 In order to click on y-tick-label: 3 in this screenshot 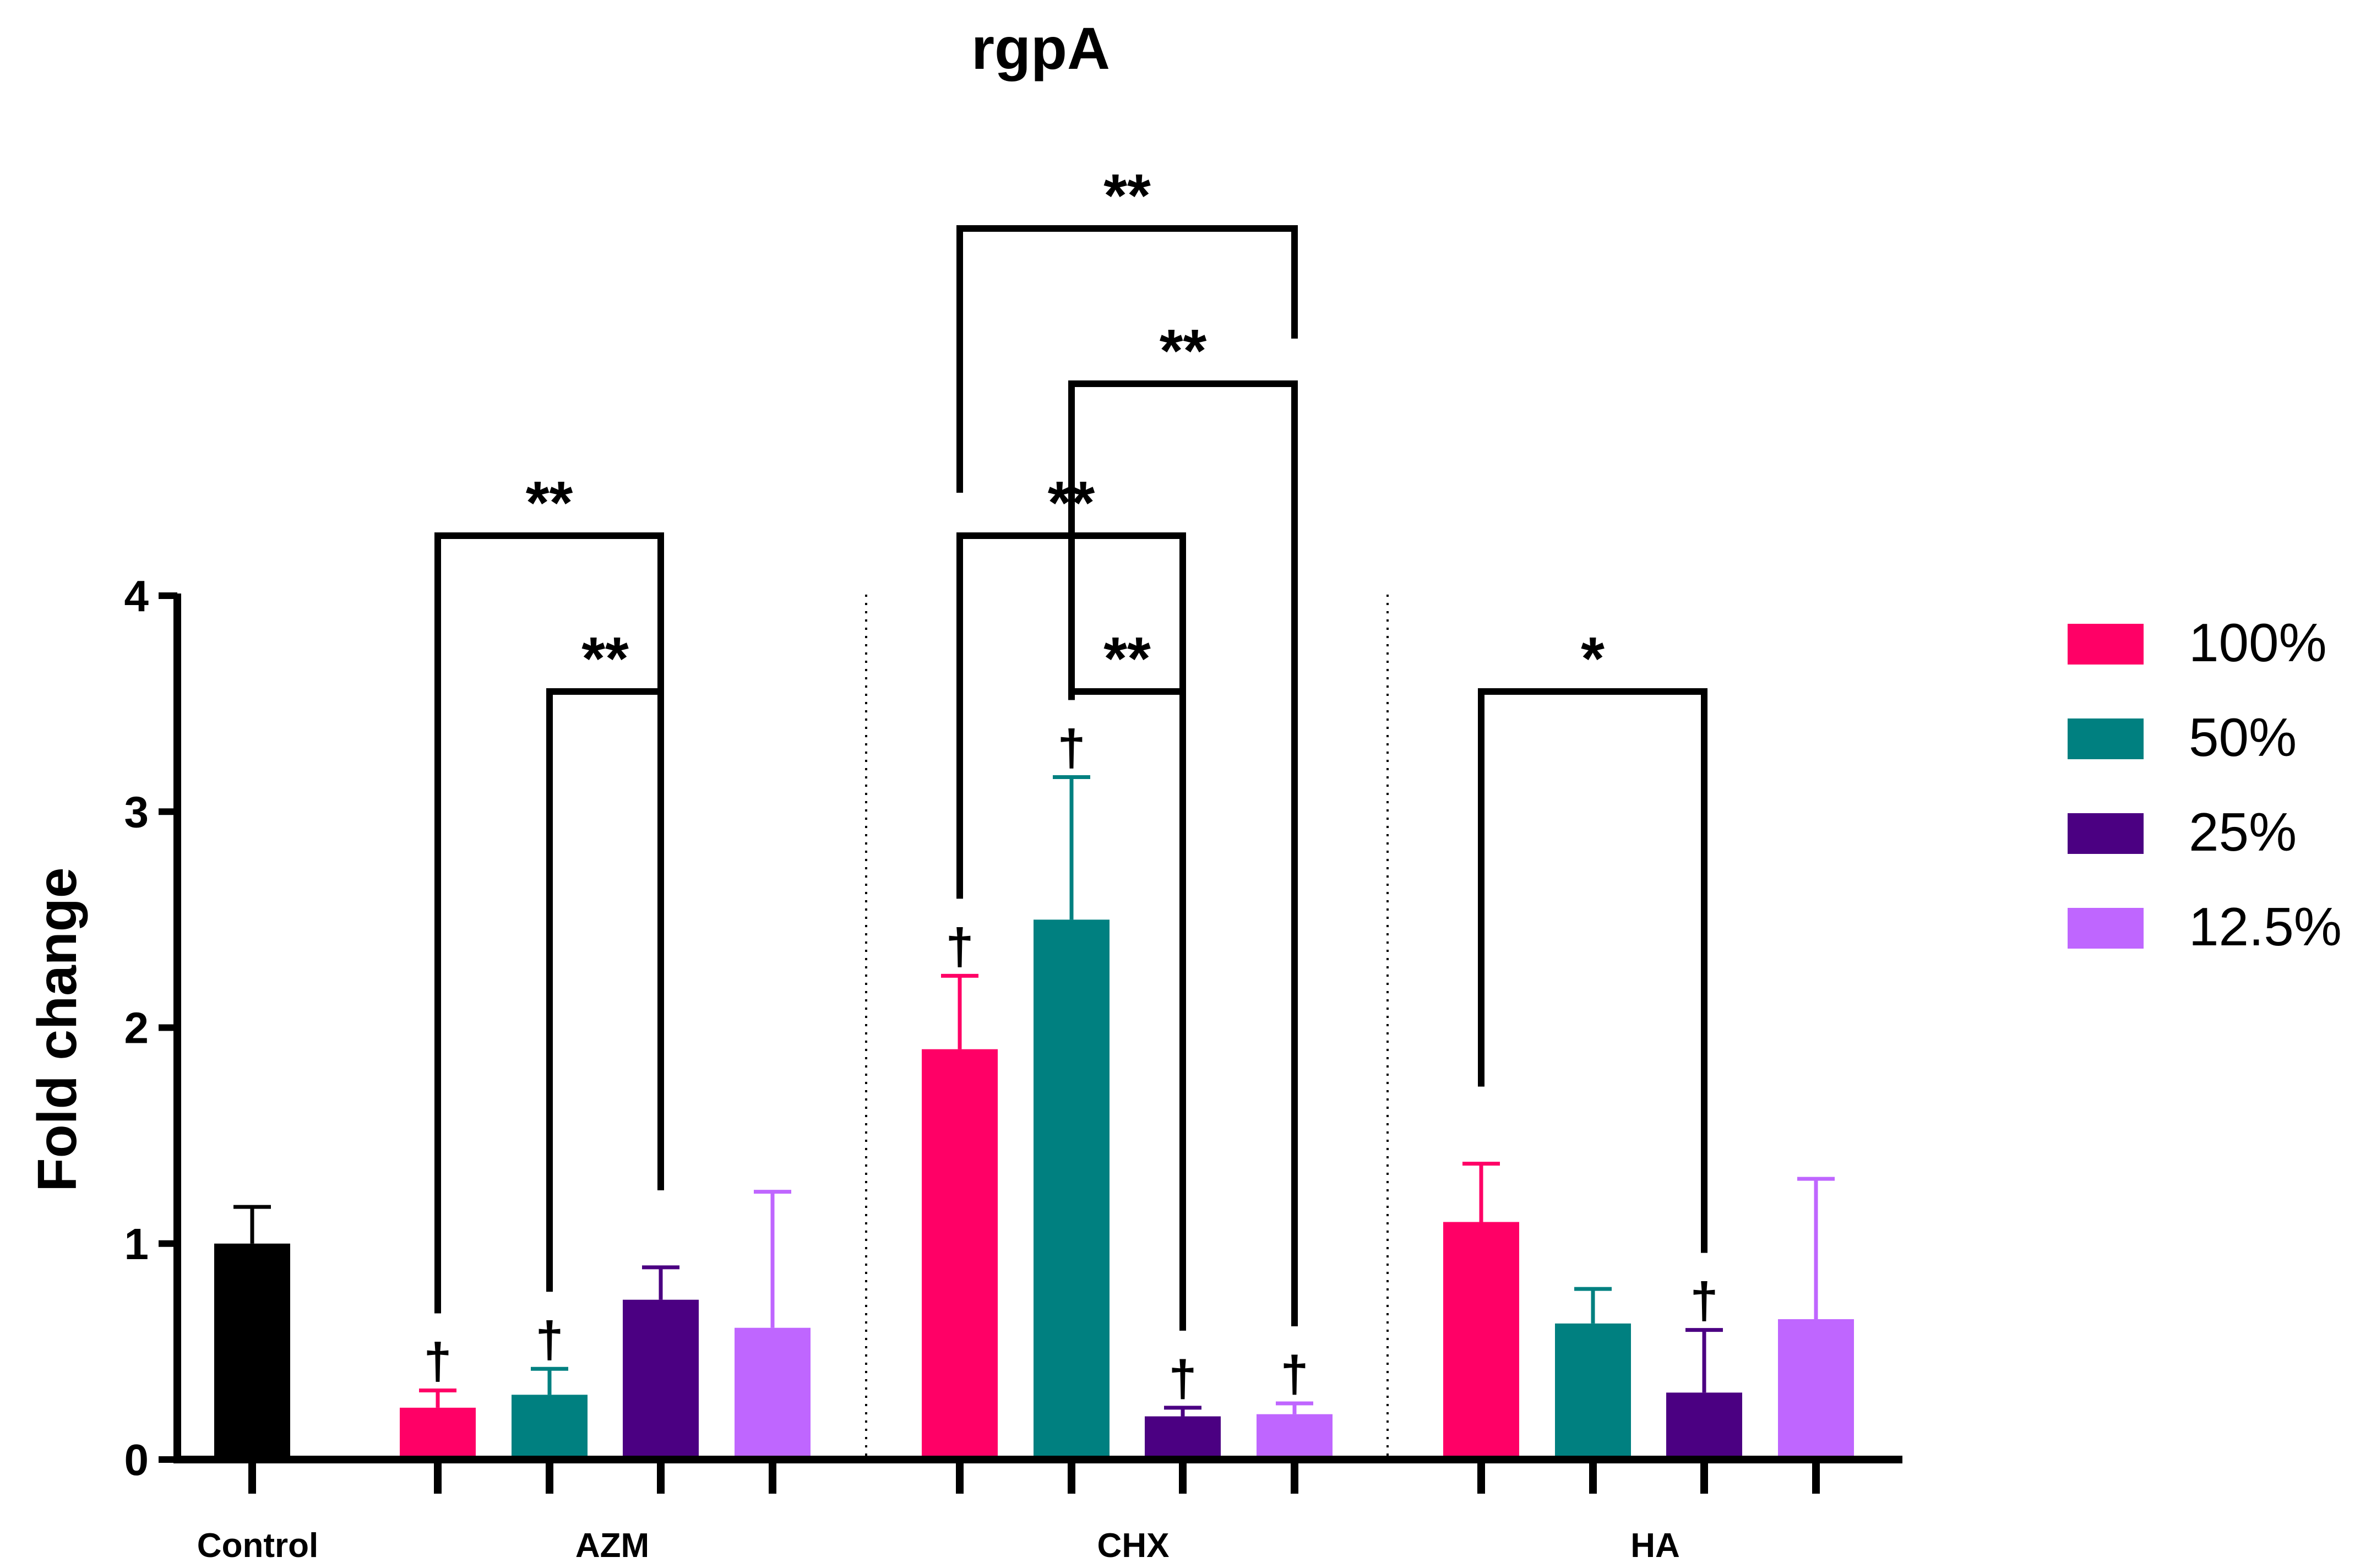, I will do `click(136, 812)`.